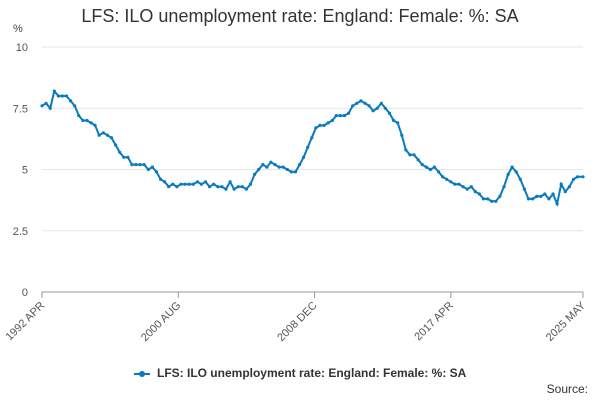 This screenshot has width=600, height=400. Describe the element at coordinates (141, 373) in the screenshot. I see `legend-line-marker` at that location.